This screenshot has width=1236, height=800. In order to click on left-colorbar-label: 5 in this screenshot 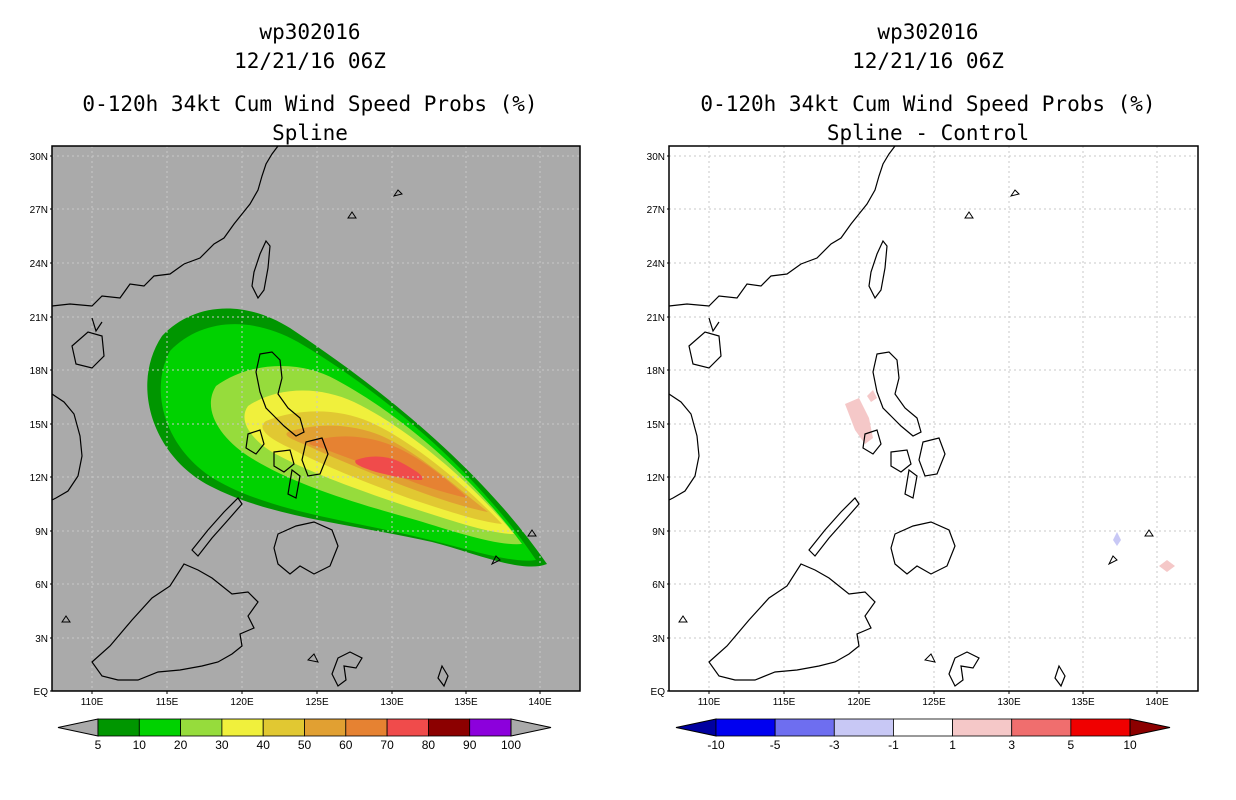, I will do `click(98, 745)`.